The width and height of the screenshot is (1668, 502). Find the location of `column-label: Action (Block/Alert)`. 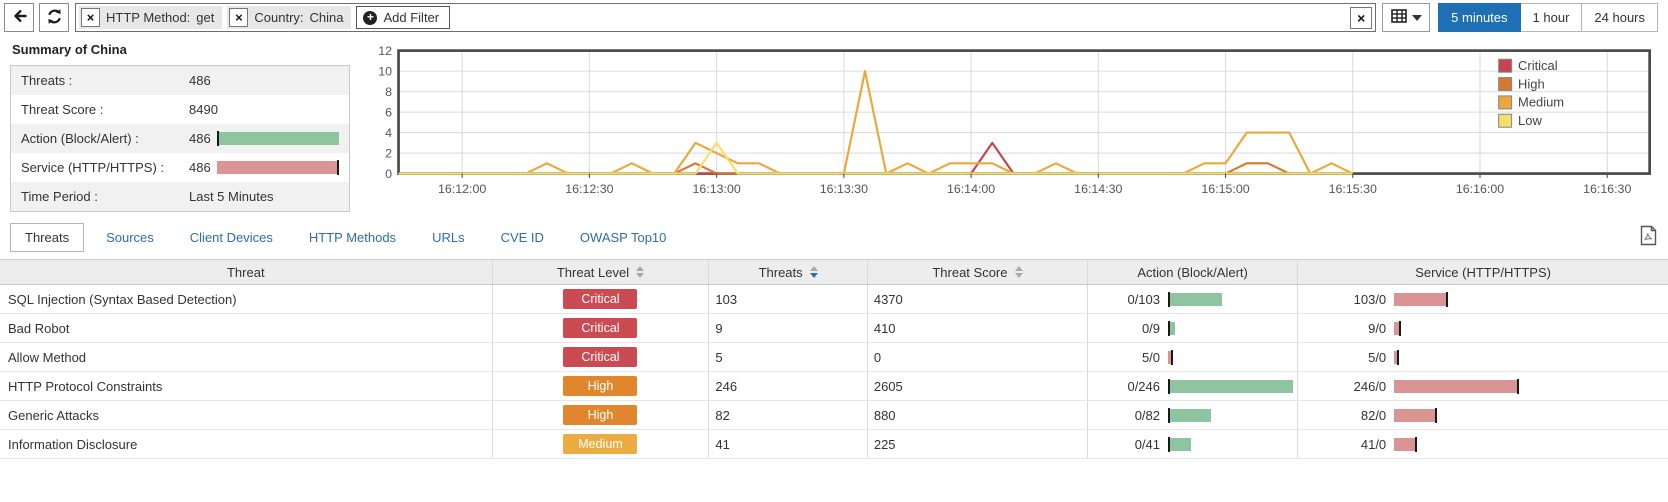

column-label: Action (Block/Alert) is located at coordinates (1192, 272).